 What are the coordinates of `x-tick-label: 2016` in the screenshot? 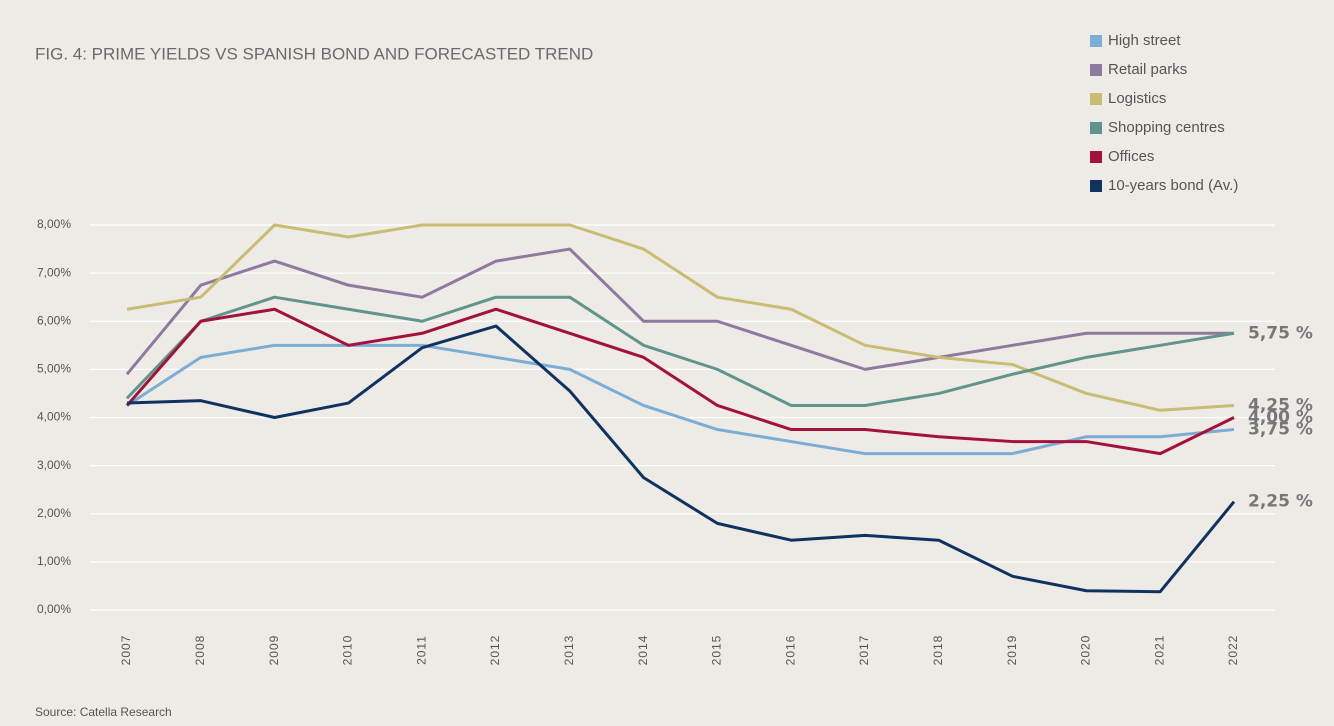 It's located at (790, 650).